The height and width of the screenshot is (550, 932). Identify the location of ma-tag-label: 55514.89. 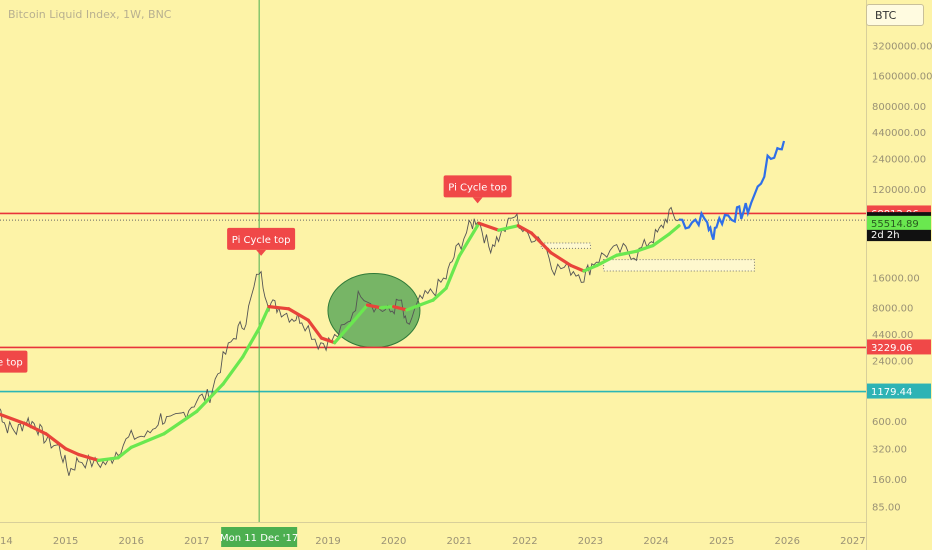
(895, 224).